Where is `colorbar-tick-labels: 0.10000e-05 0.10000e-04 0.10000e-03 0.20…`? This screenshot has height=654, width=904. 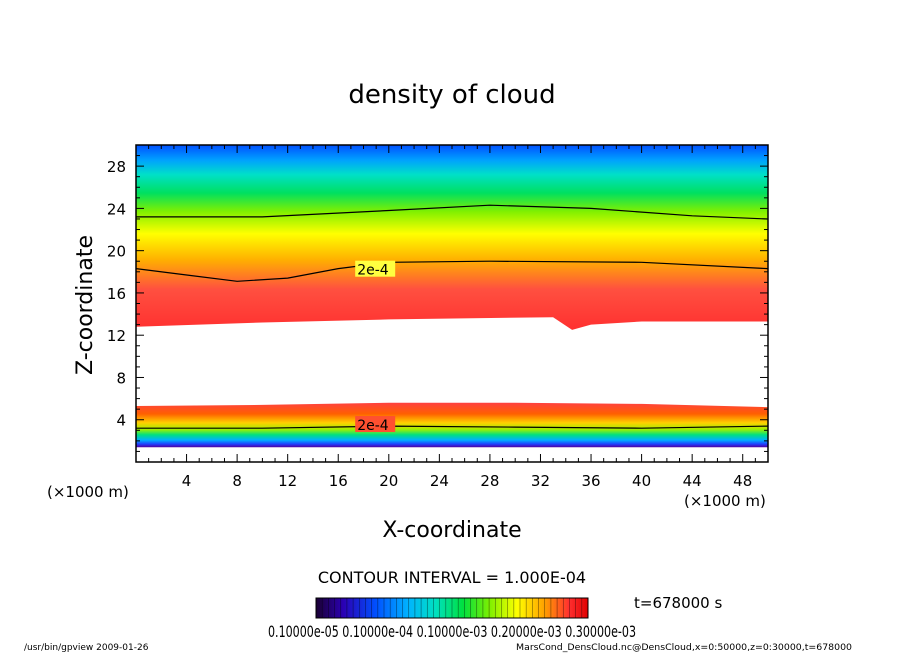 colorbar-tick-labels: 0.10000e-05 0.10000e-04 0.10000e-03 0.20… is located at coordinates (452, 631).